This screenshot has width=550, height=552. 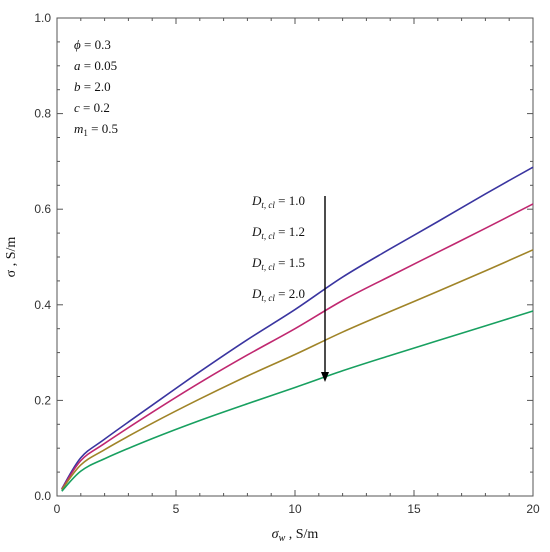 I want to click on parameter-label: a = 0.05, so click(x=95, y=65).